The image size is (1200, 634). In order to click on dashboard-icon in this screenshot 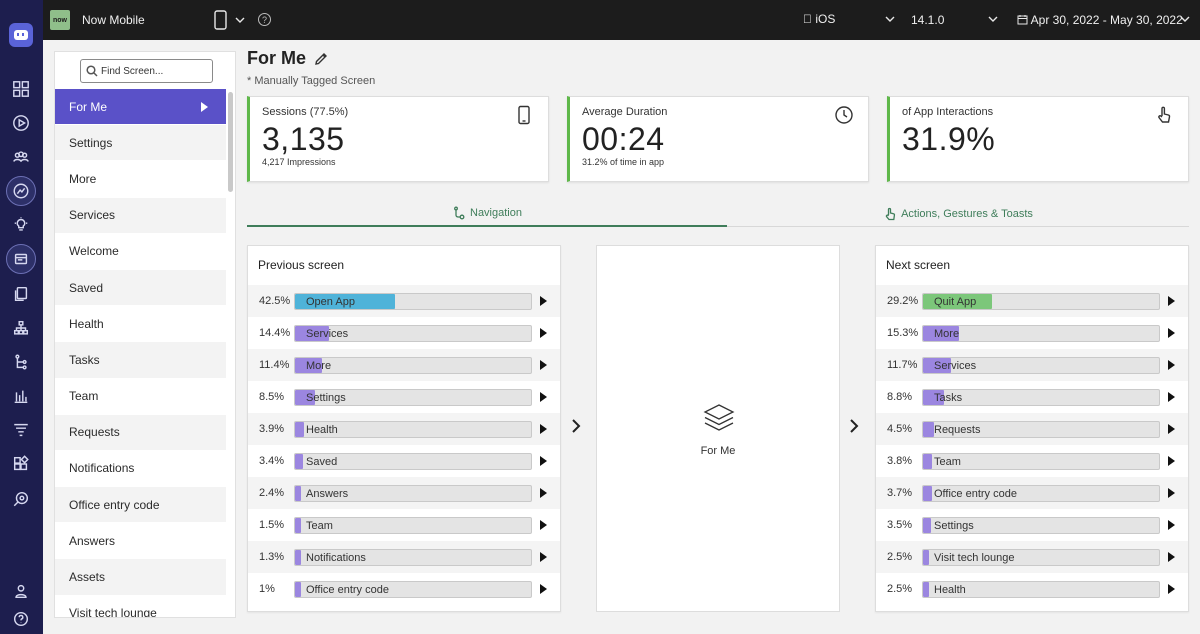, I will do `click(21, 89)`.